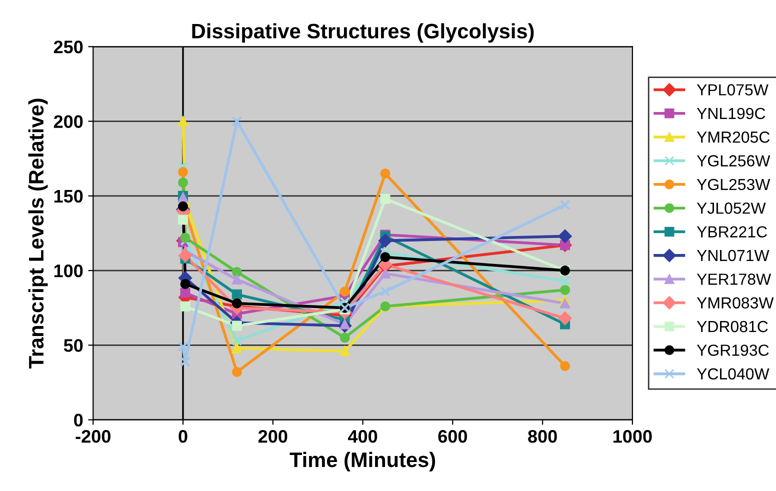 The image size is (776, 491). I want to click on x-axis-title: Time (Minutes), so click(363, 462).